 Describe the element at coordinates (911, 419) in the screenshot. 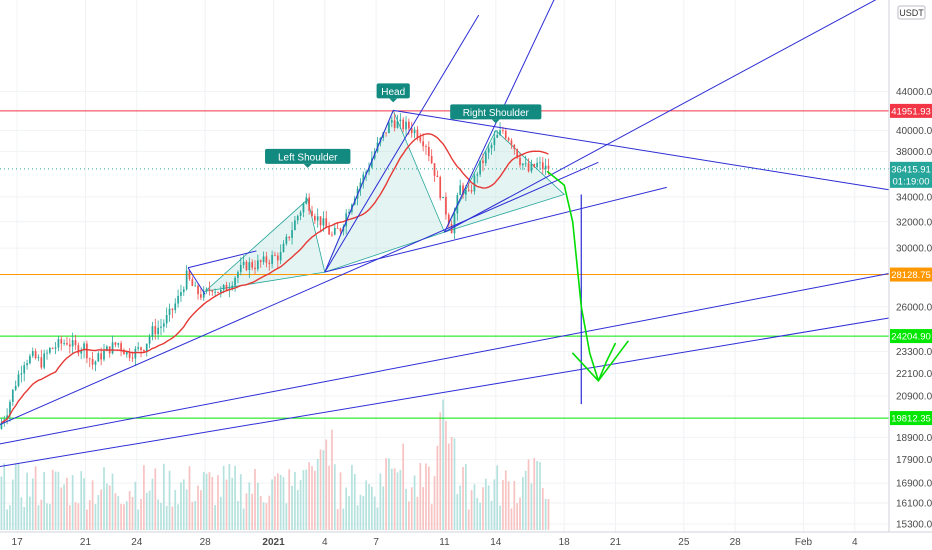

I see `price-level-value: 19812.35` at that location.